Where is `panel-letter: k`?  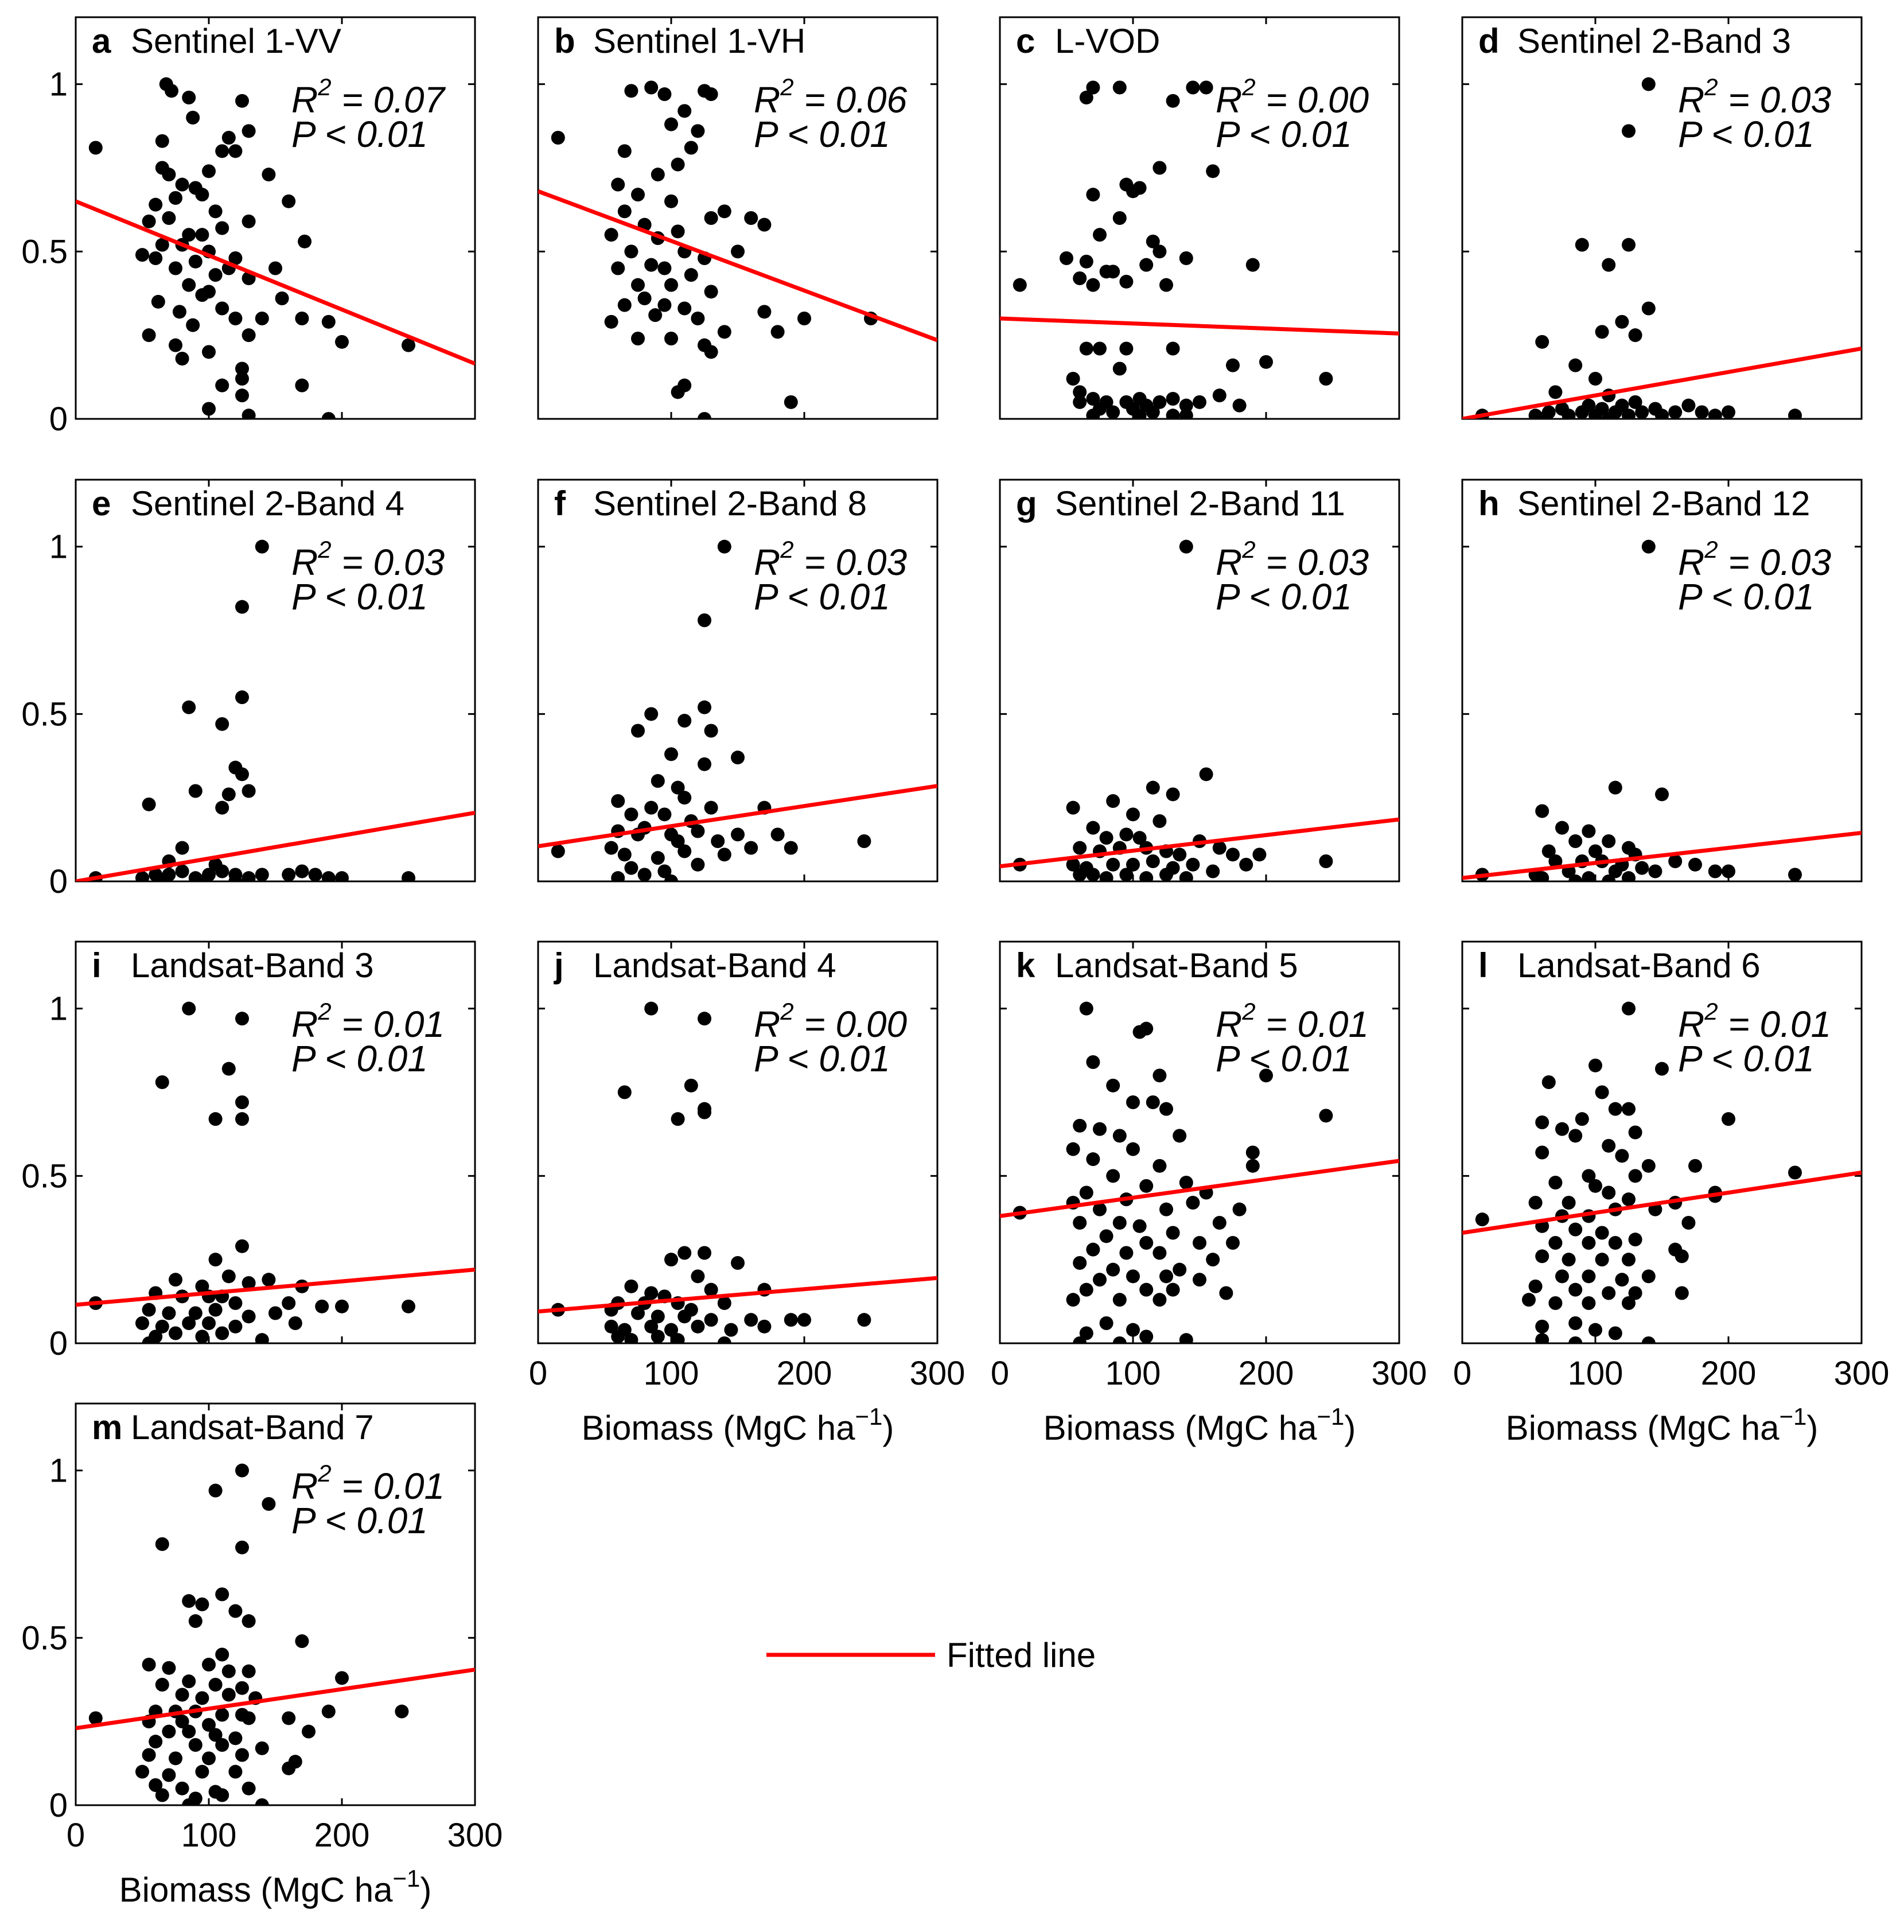
panel-letter: k is located at coordinates (1025, 965).